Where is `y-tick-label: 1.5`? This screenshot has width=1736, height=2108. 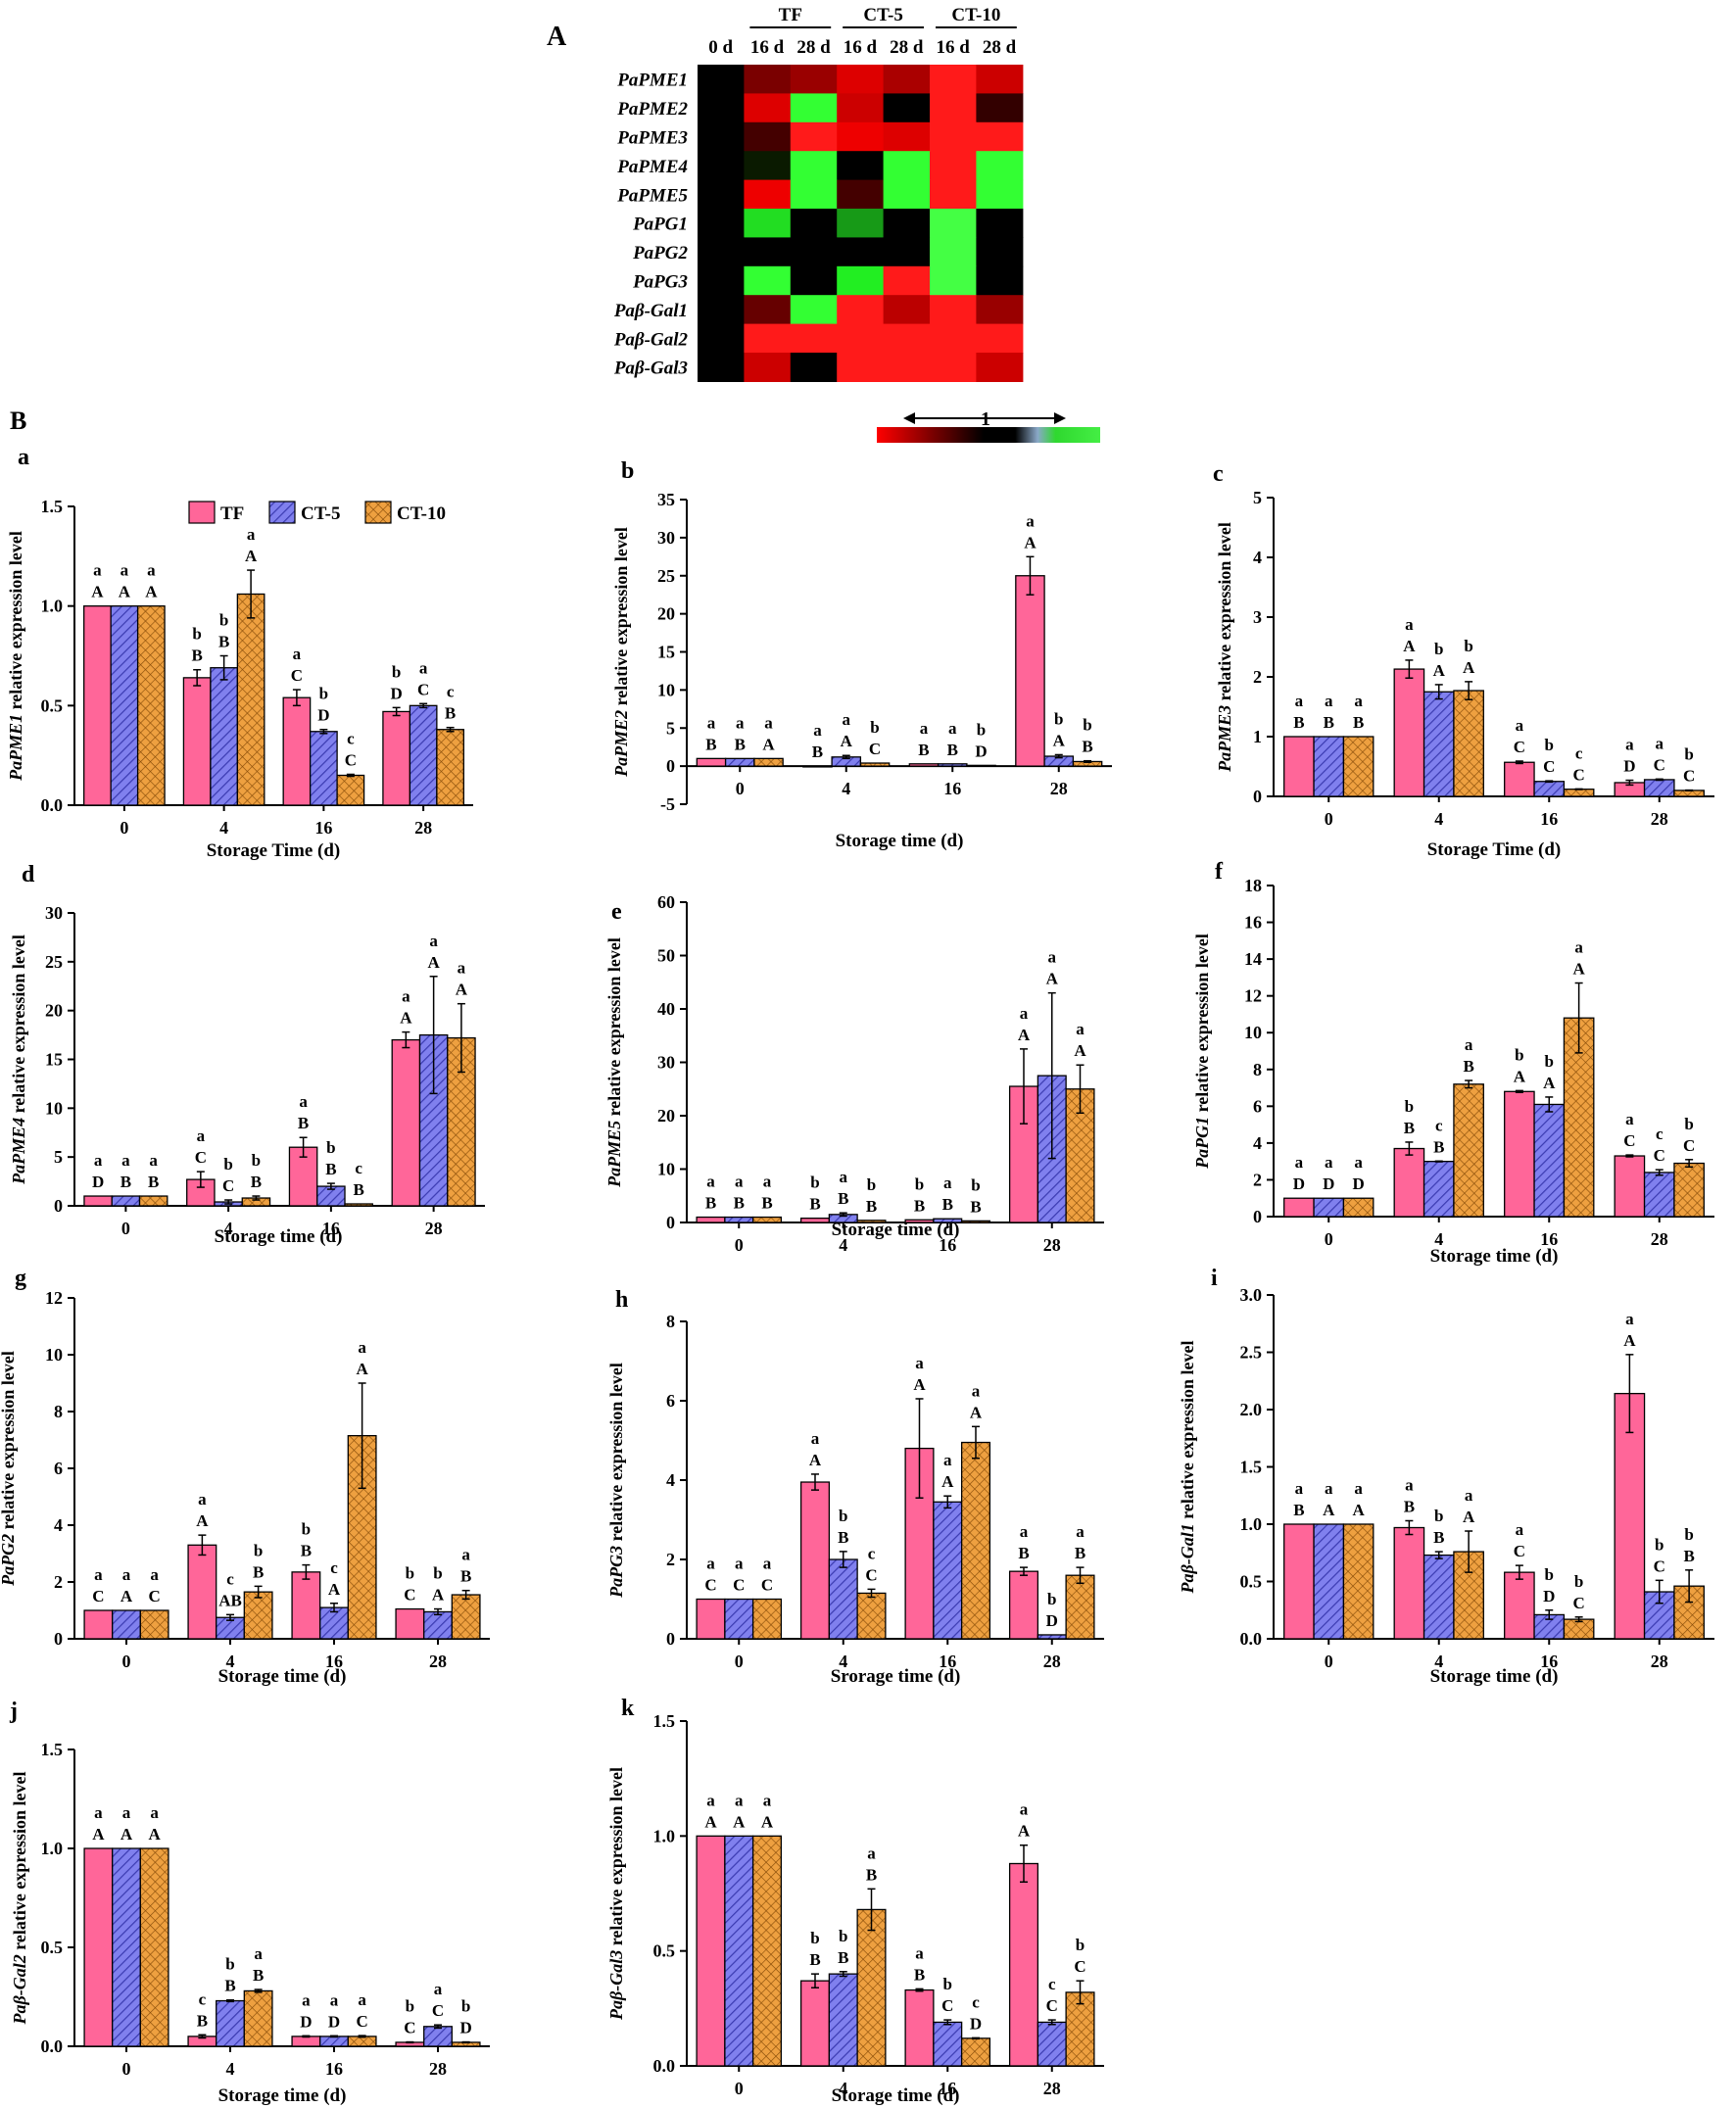 y-tick-label: 1.5 is located at coordinates (1251, 1467).